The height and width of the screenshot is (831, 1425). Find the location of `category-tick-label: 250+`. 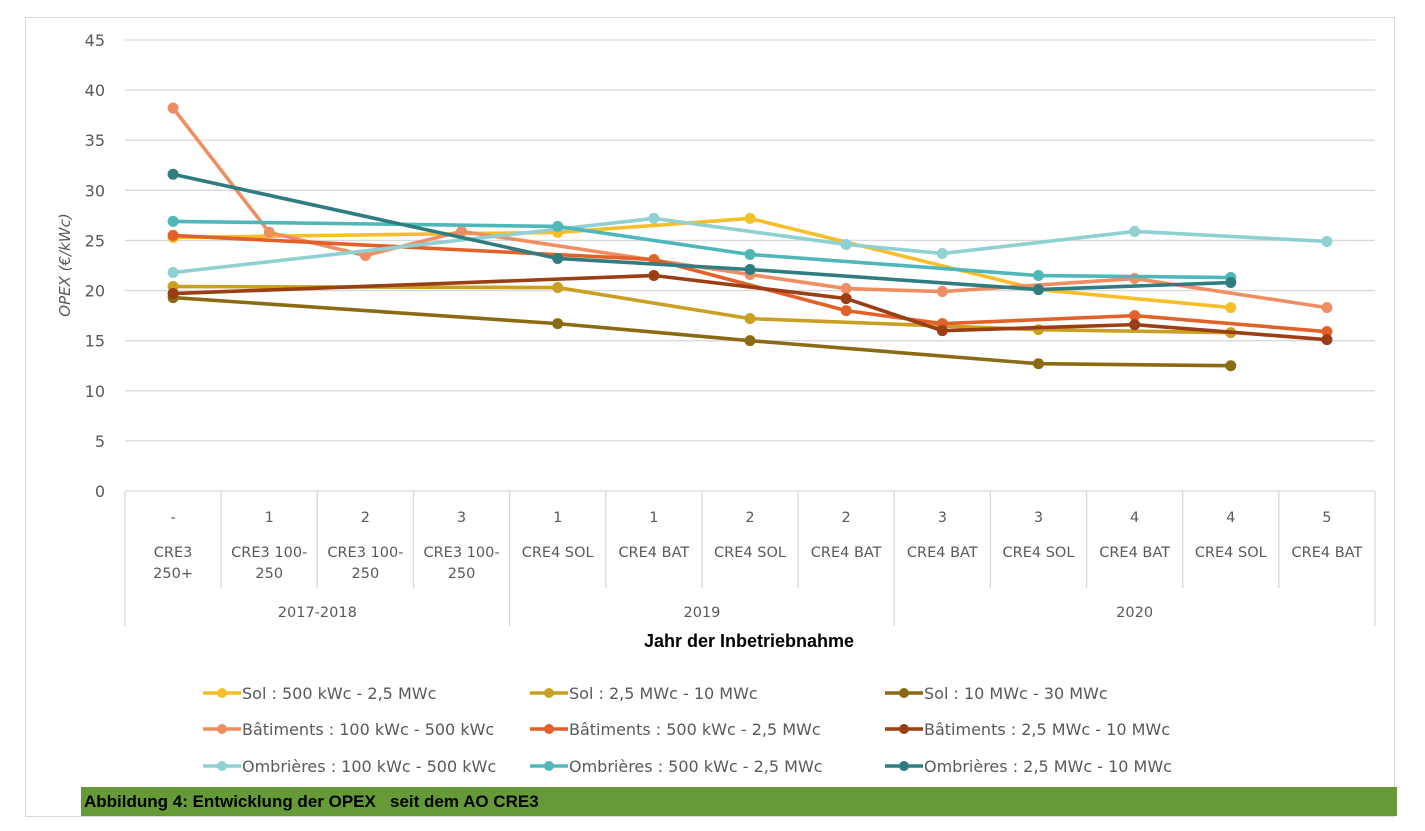

category-tick-label: 250+ is located at coordinates (173, 574).